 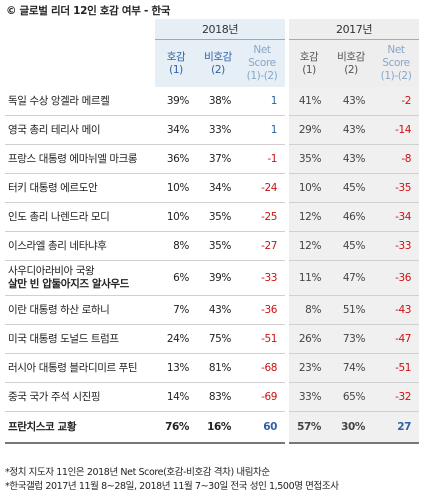 I want to click on fav-2018-cell: 76%, so click(x=176, y=427).